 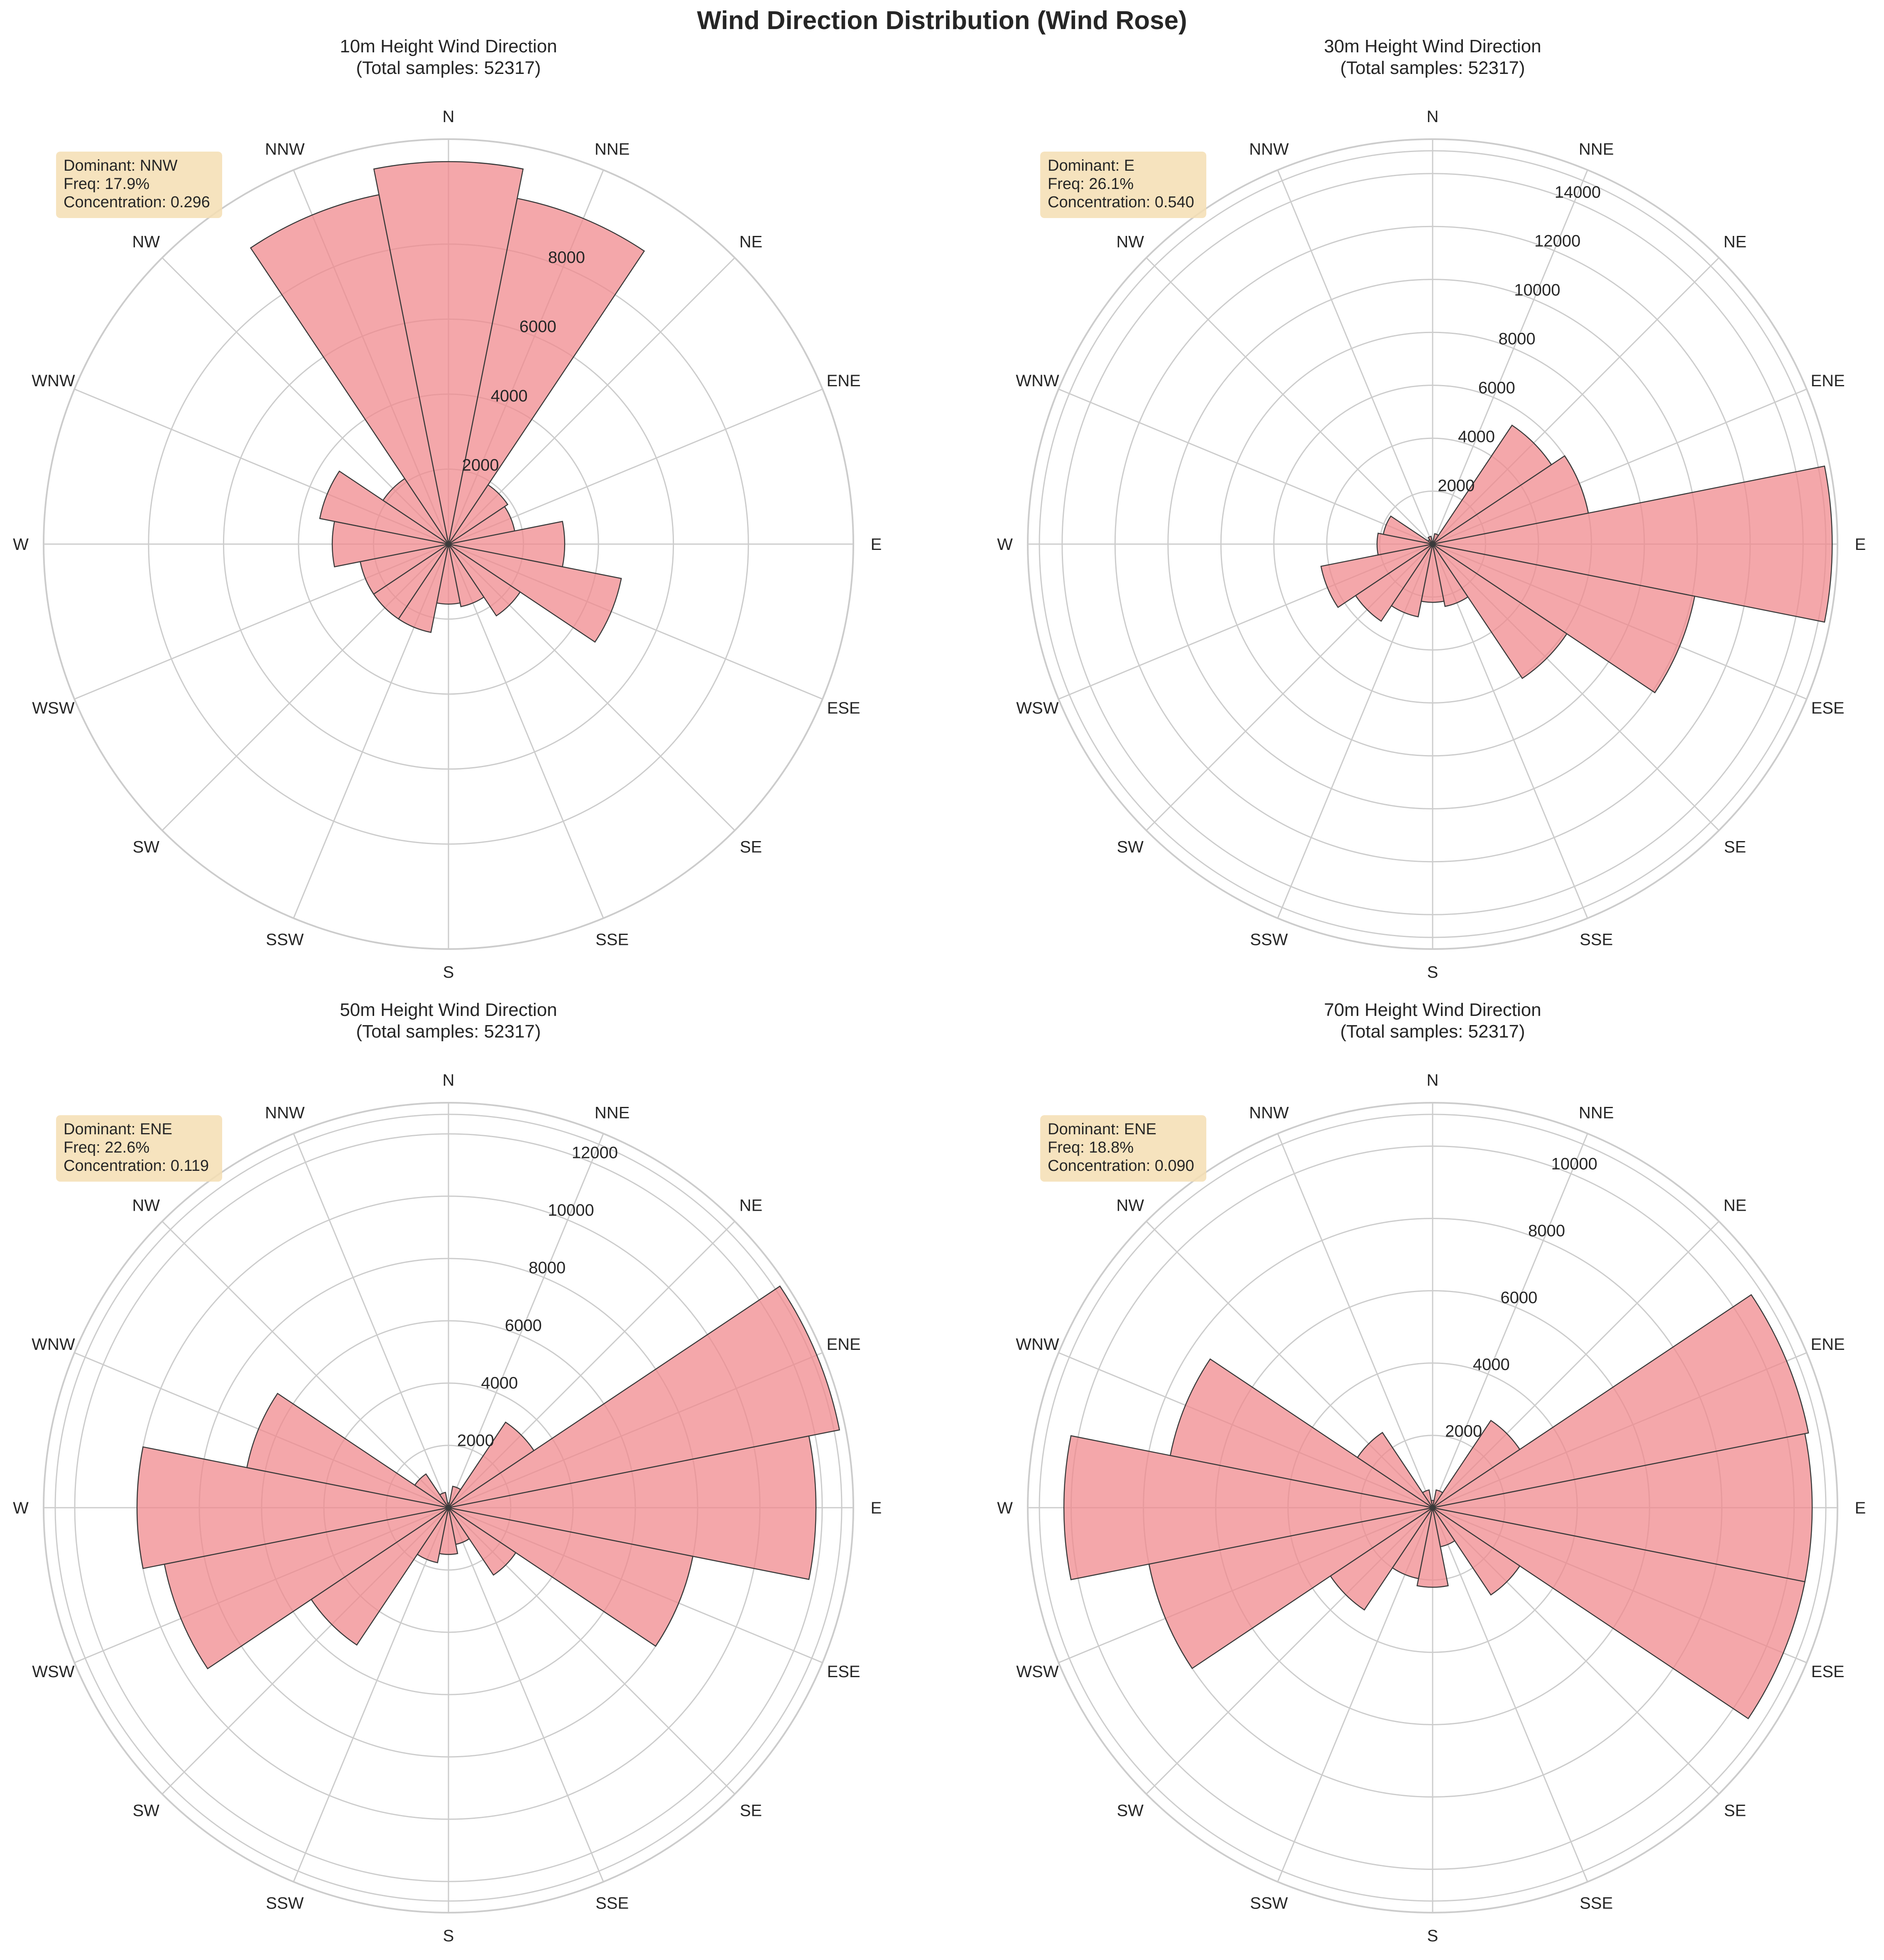 What do you see at coordinates (1091, 165) in the screenshot?
I see `stats-annotation-line: Dominant: E` at bounding box center [1091, 165].